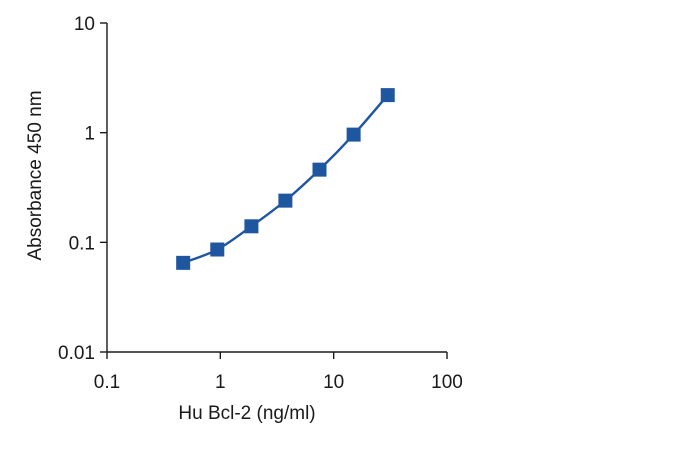 The image size is (700, 449). I want to click on x-tick-label: 10, so click(333, 382).